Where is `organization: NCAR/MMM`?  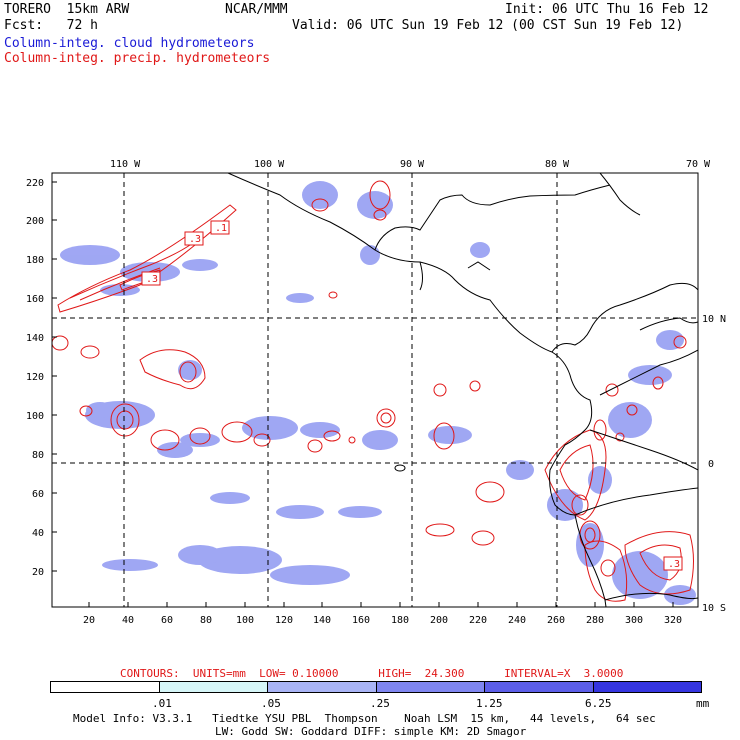
organization: NCAR/MMM is located at coordinates (256, 9).